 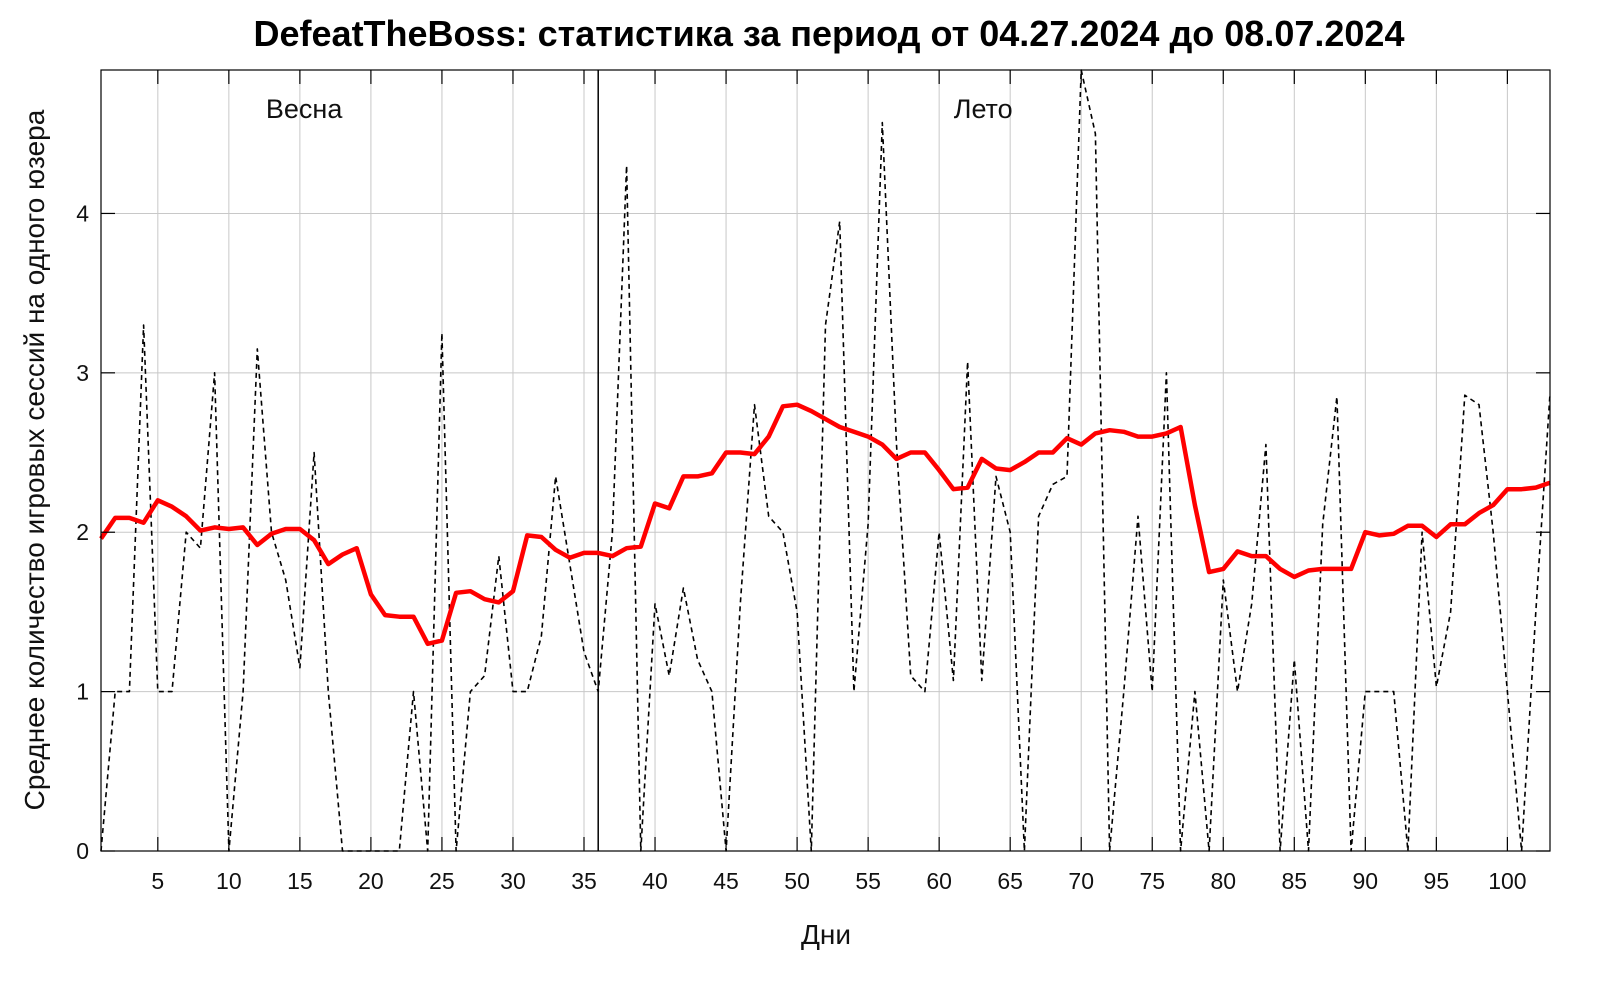 I want to click on season-label-summer: Лето, so click(x=983, y=109).